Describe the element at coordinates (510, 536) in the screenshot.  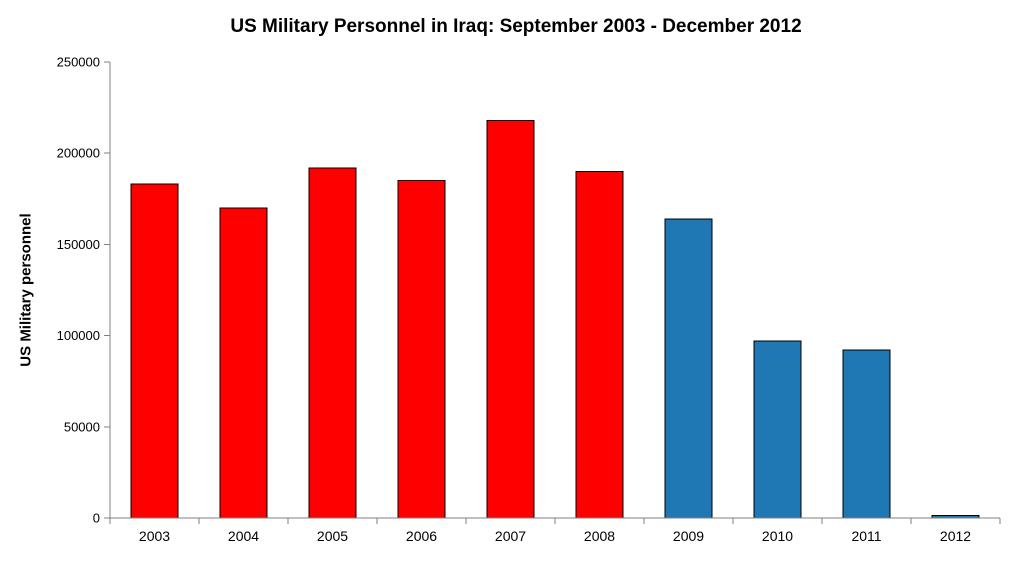
I see `x-tick-label: 2007` at that location.